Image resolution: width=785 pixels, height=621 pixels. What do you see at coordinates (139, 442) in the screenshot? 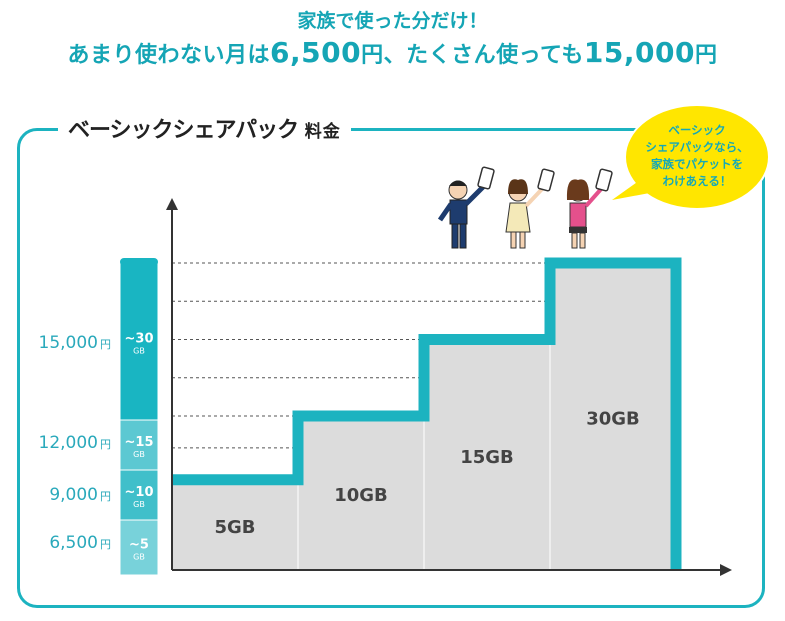
I see `tier-label: ~15` at bounding box center [139, 442].